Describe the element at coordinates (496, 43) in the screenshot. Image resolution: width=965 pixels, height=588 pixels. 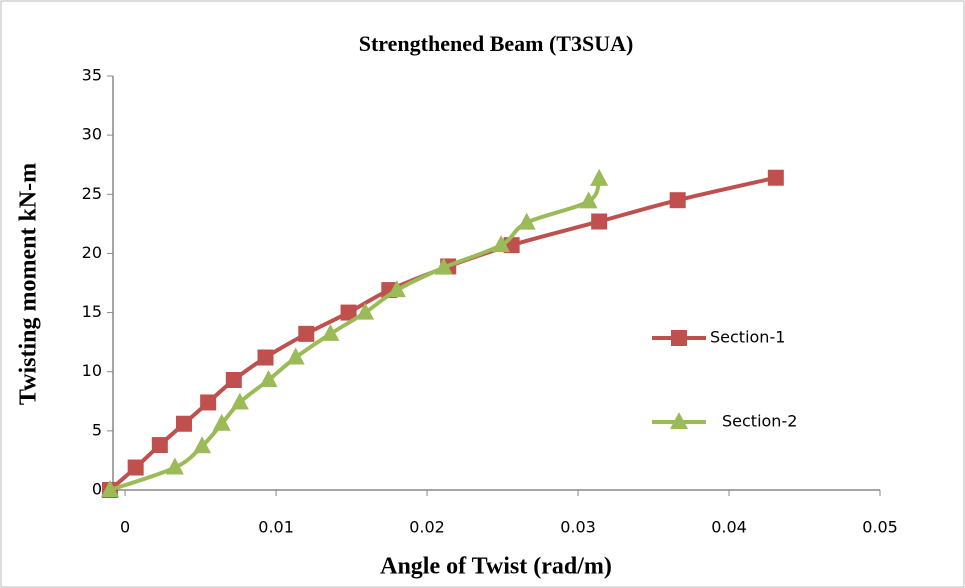
I see `chart-title: Strengthened Beam (T3SUA)` at that location.